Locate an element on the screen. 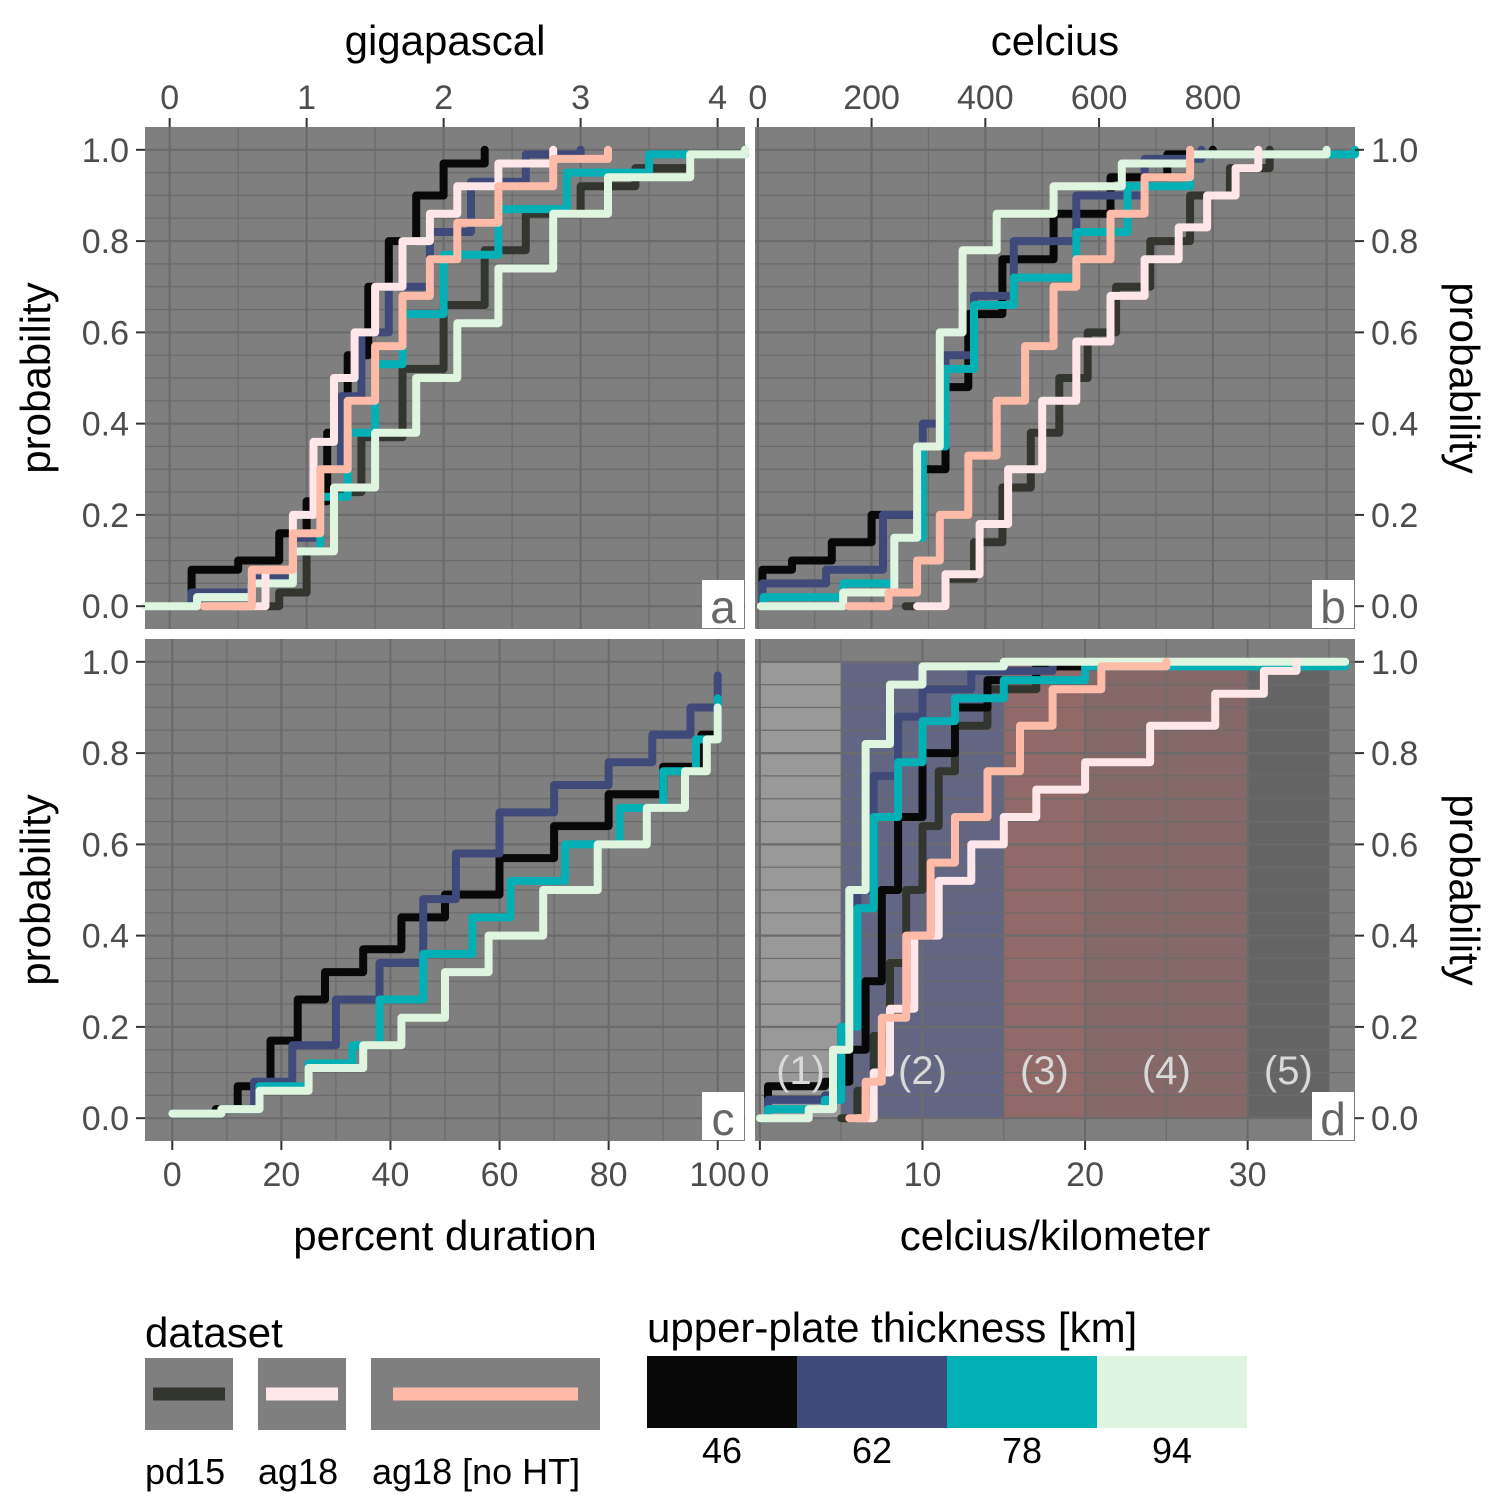  y-axis-title-a: probability is located at coordinates (35, 377).